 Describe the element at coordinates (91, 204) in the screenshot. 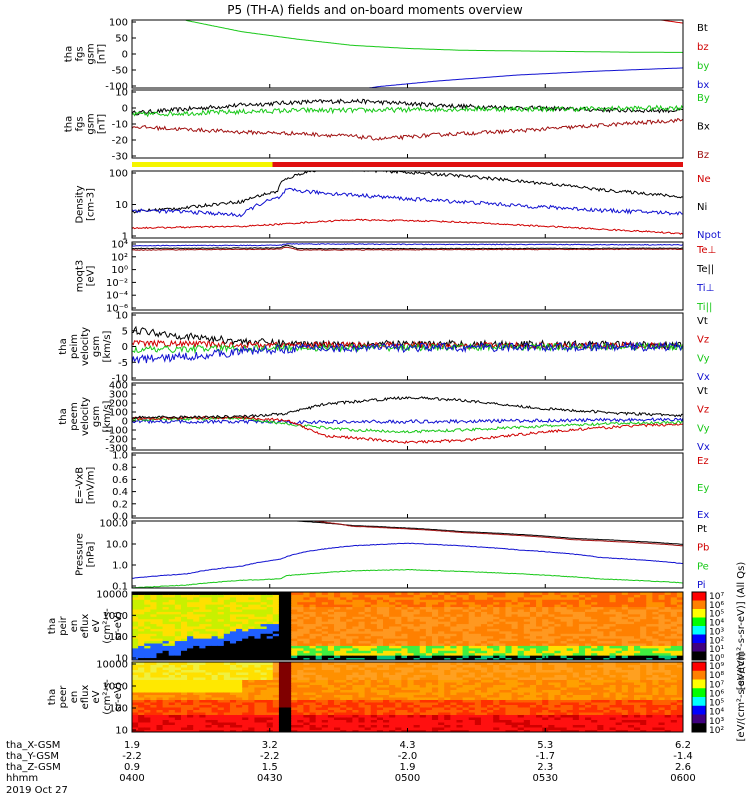

I see `y-axis-label-line: [cm-3]` at that location.